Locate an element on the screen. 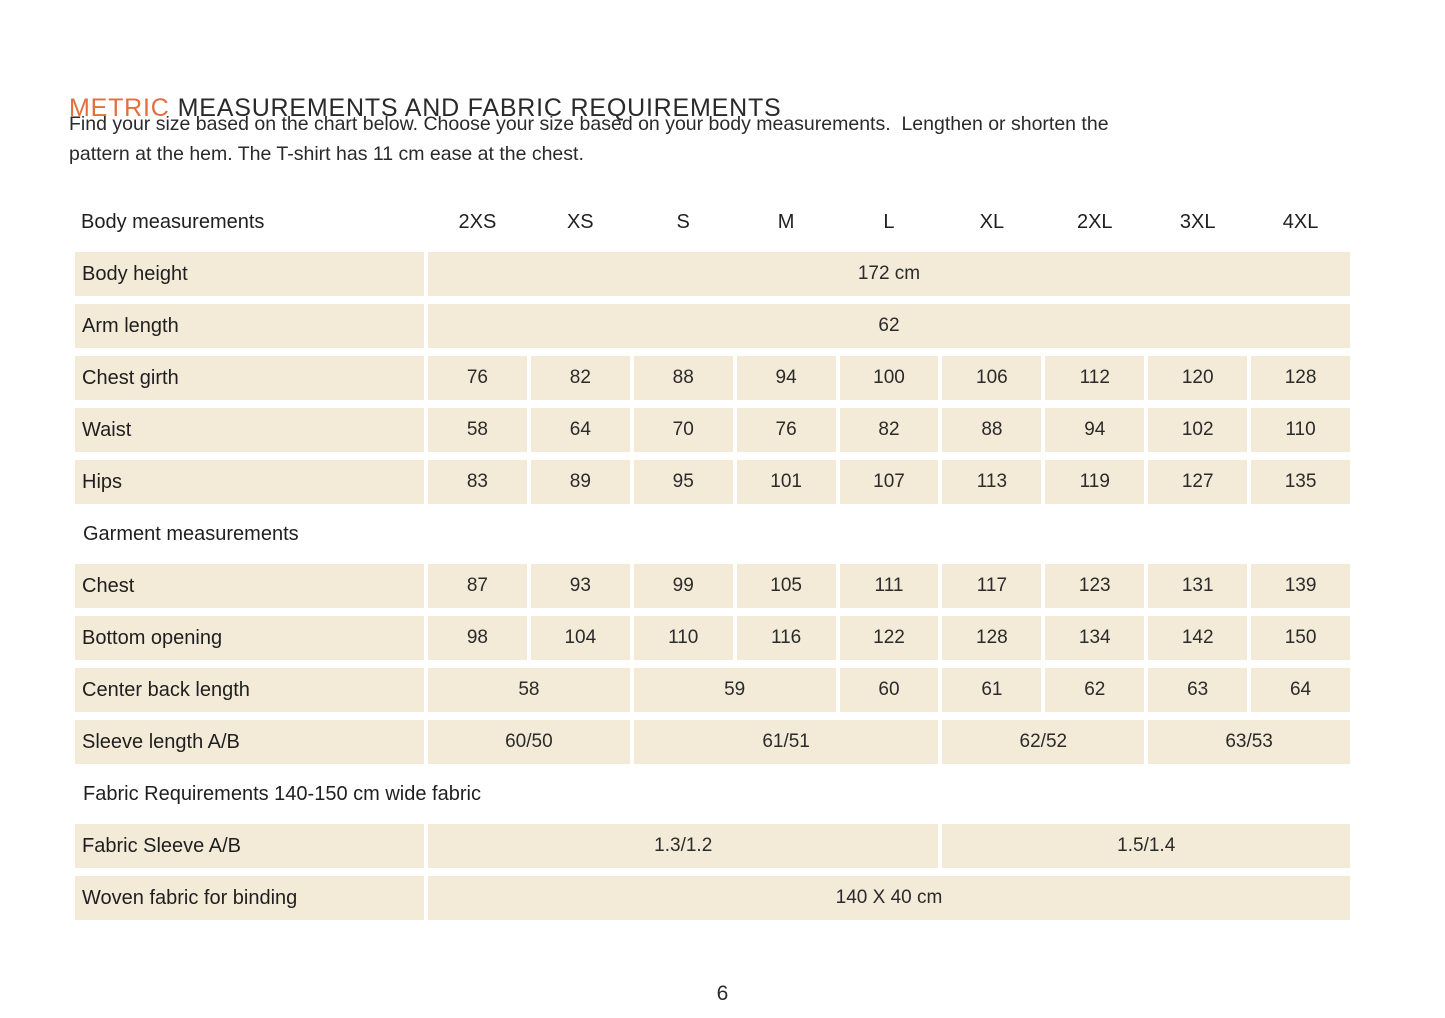  section-title: Garment measurements is located at coordinates (191, 533).